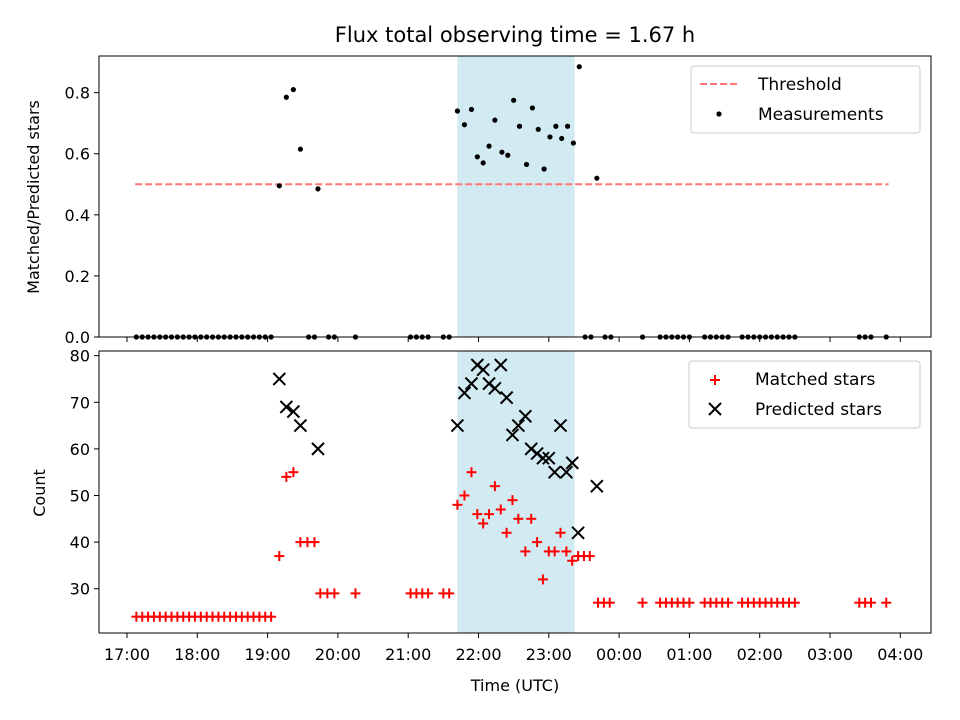 The width and height of the screenshot is (960, 720). I want to click on bottom-y-tick-label: 40, so click(80, 542).